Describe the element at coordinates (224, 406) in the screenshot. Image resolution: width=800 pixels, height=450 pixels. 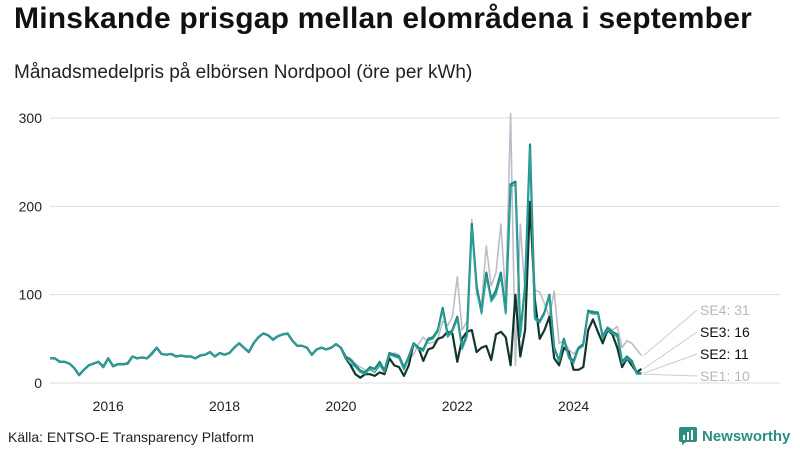
I see `x-tick-label: 2018` at that location.